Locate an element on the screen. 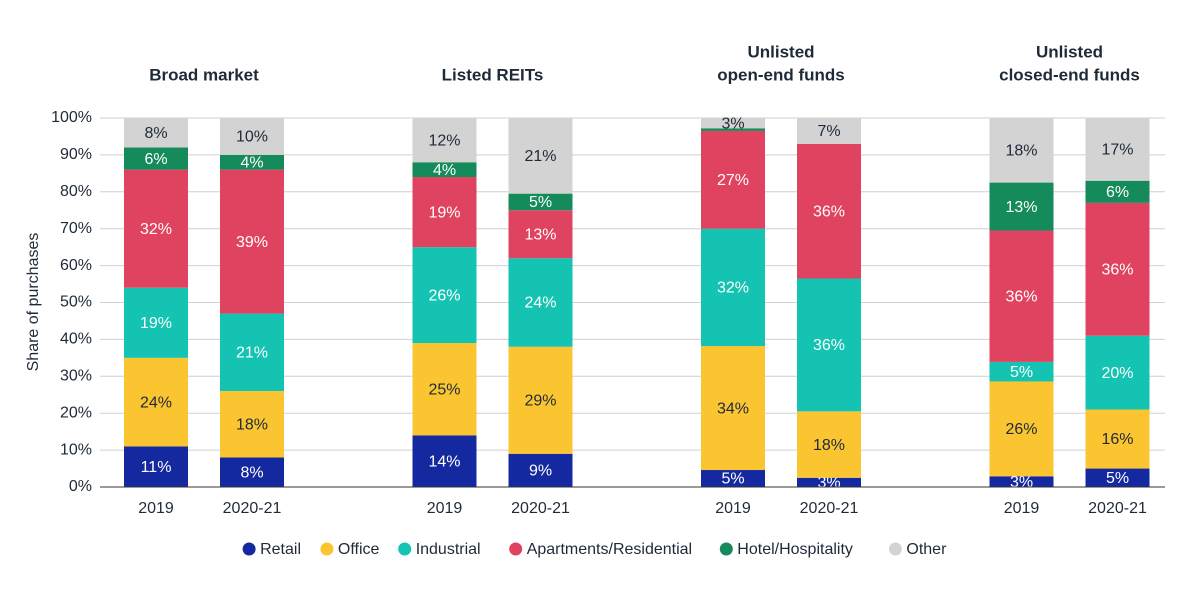 Image resolution: width=1200 pixels, height=600 pixels. data-label: 34% is located at coordinates (733, 408).